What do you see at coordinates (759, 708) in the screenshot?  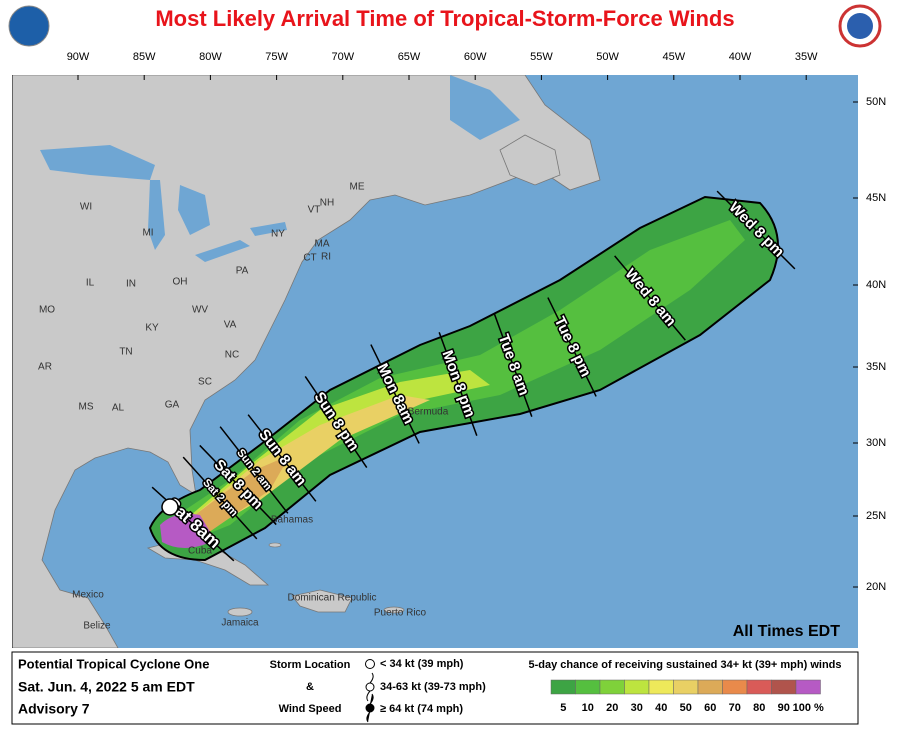 I see `scale-label: 80` at bounding box center [759, 708].